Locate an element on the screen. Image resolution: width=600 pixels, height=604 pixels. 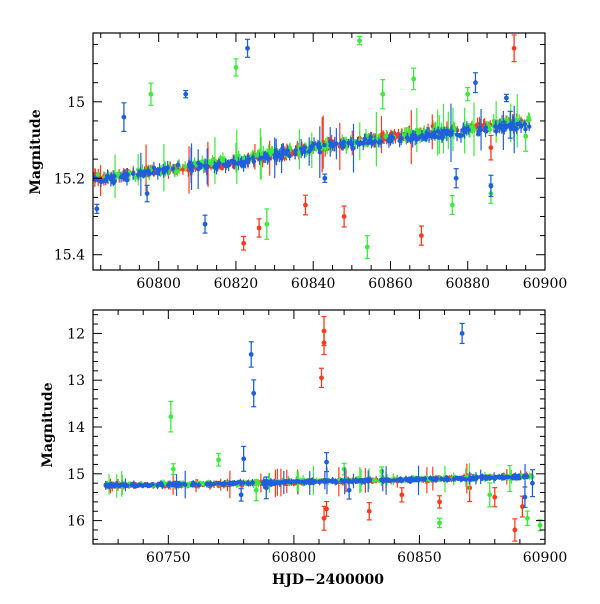
y-tick-label: 16 is located at coordinates (76, 522).